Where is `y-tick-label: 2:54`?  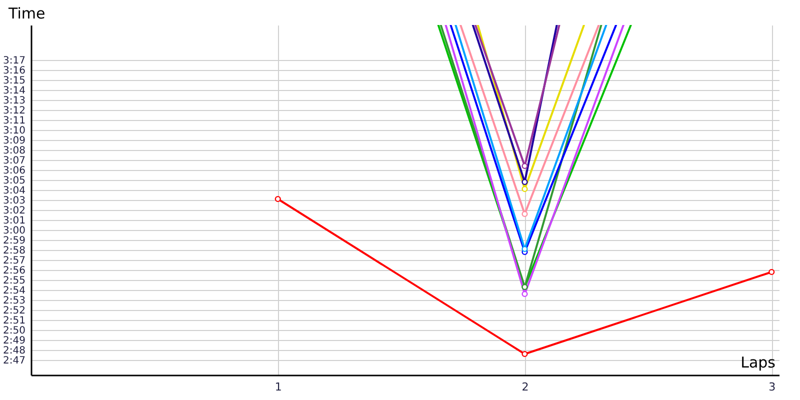
y-tick-label: 2:54 is located at coordinates (14, 291).